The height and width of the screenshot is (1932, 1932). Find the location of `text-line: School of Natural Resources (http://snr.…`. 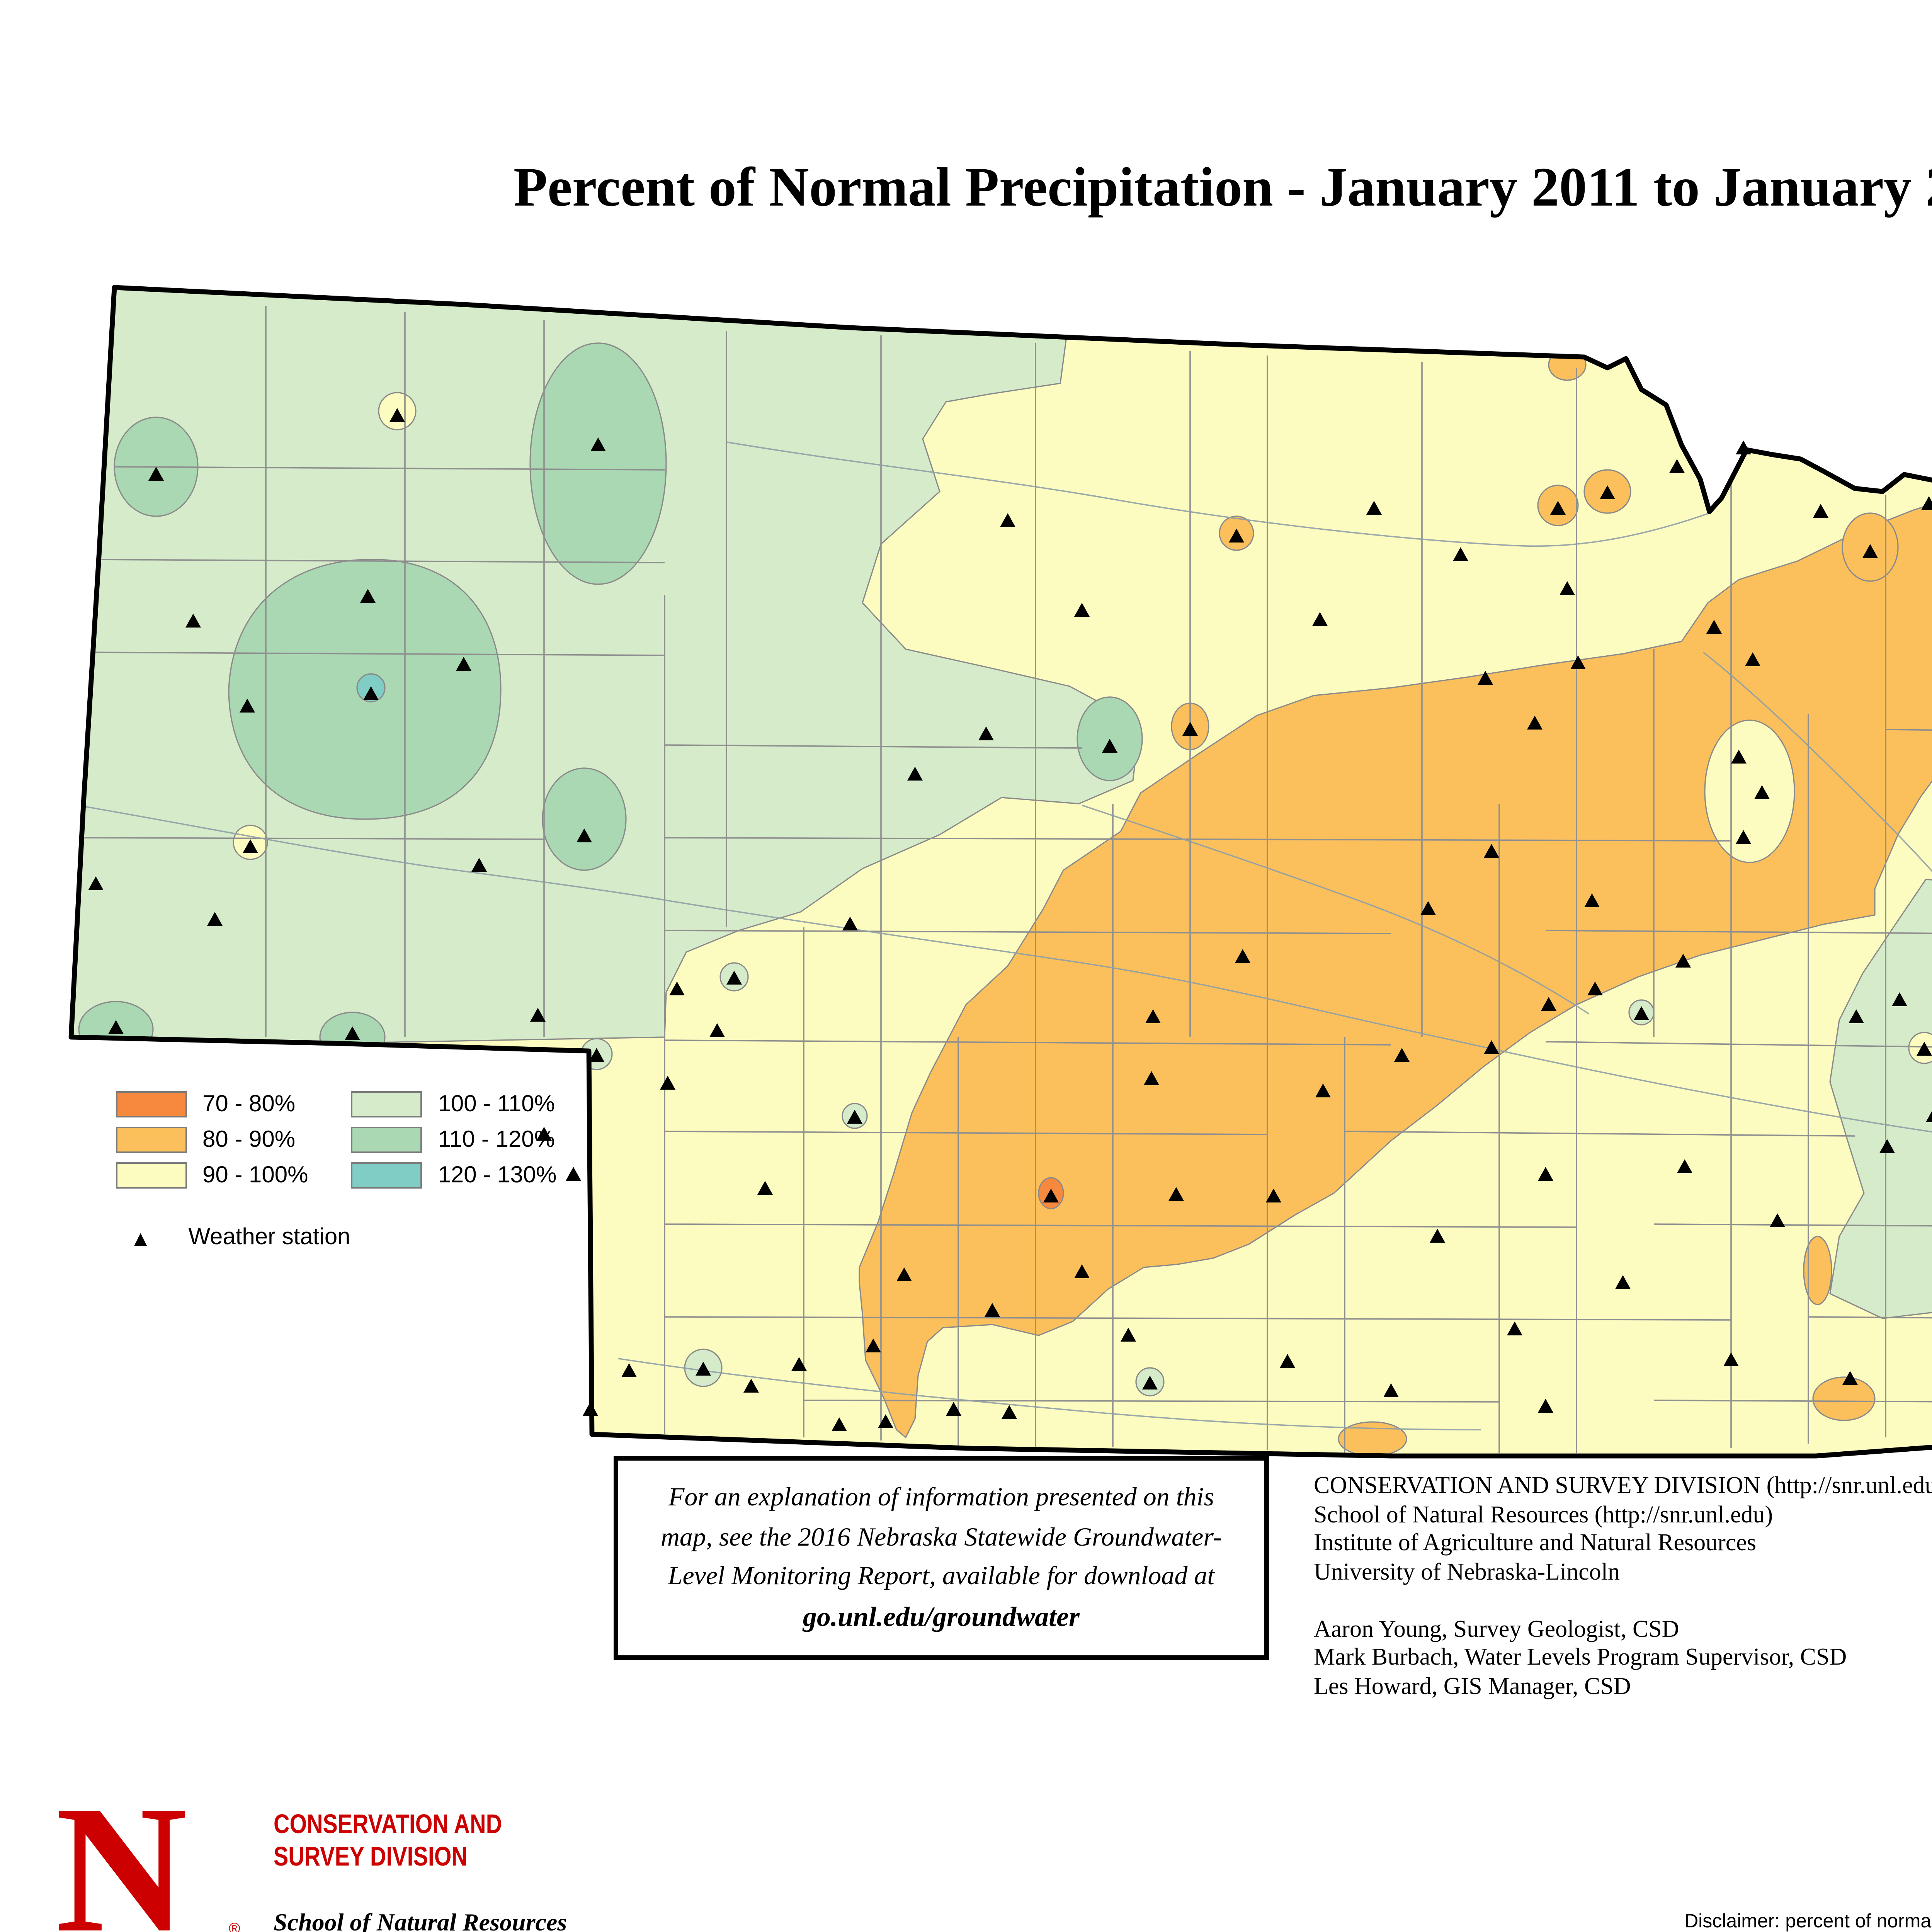

text-line: School of Natural Resources (http://snr.… is located at coordinates (1544, 1515).